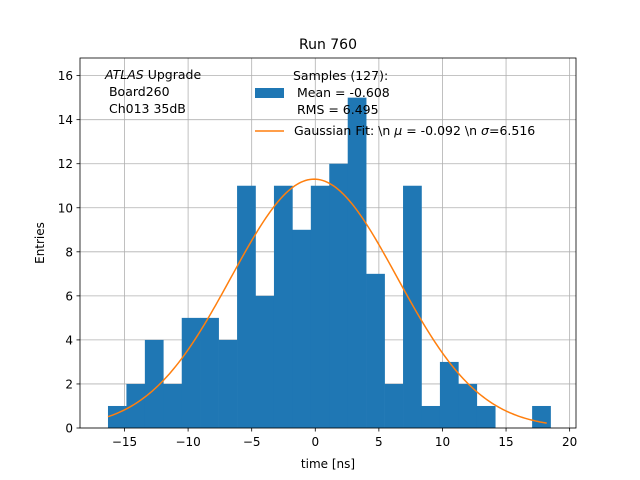  I want to click on atlas-annotation: ATLAS Upgrade Board260 Ch013 35dB, so click(152, 91).